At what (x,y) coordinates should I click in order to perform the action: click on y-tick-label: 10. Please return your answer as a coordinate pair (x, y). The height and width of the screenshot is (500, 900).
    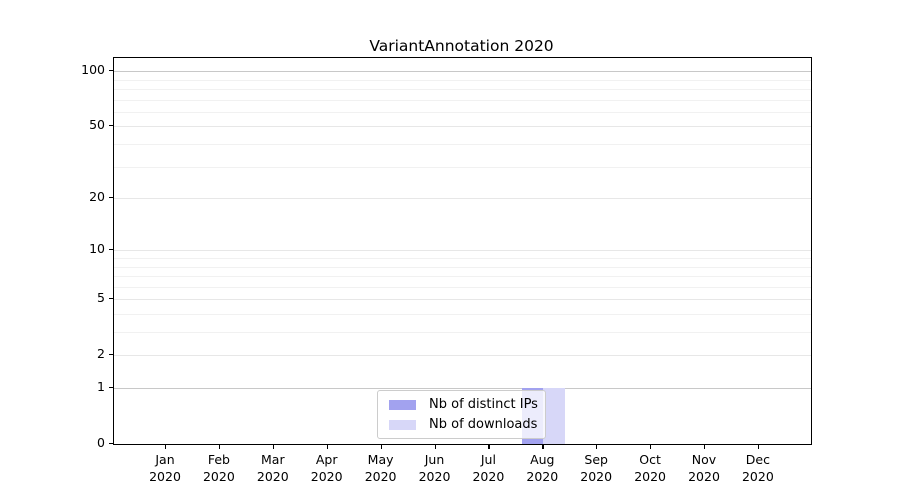
    Looking at the image, I should click on (97, 249).